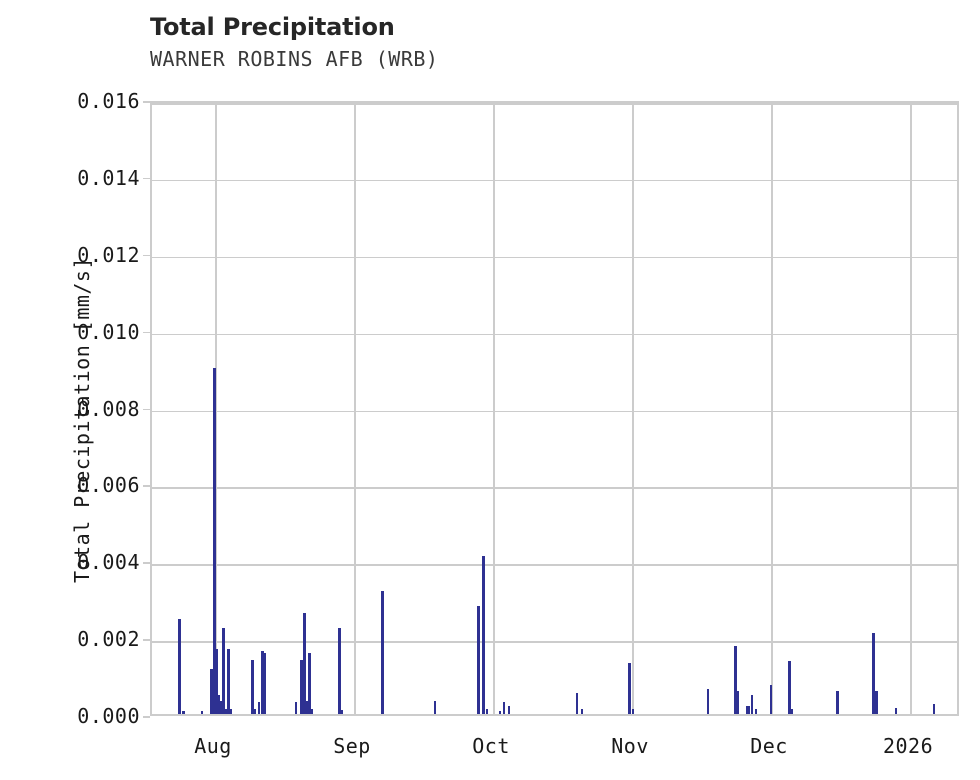 Image resolution: width=980 pixels, height=780 pixels. I want to click on chart-title: Total Precipitation, so click(272, 27).